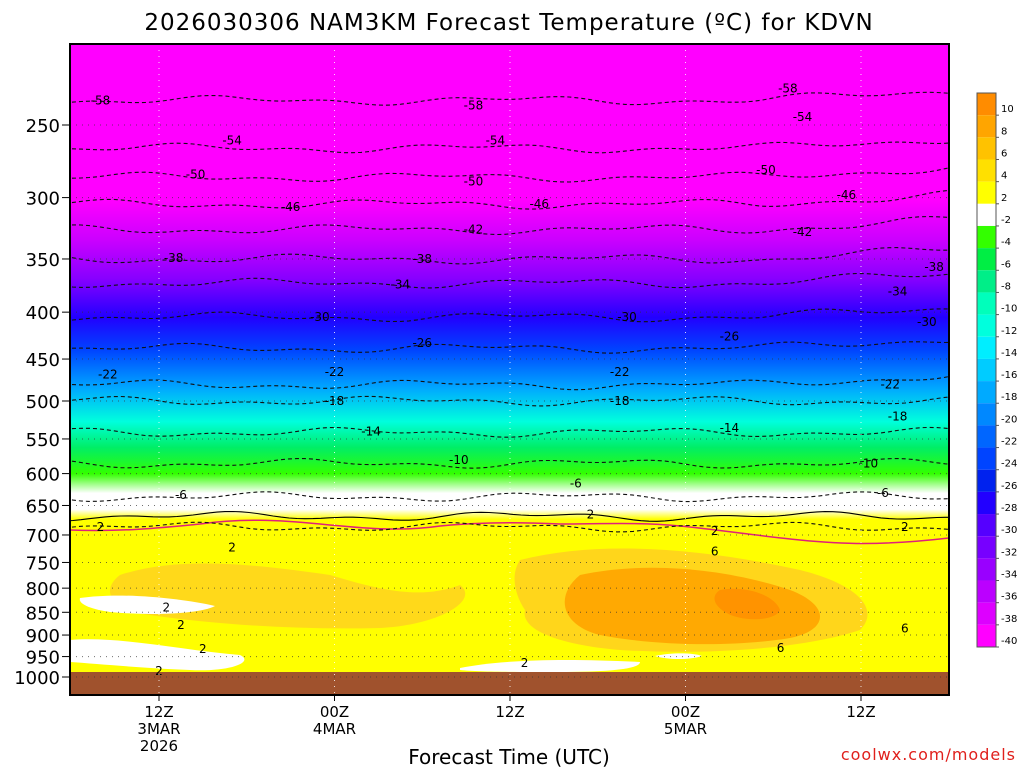  What do you see at coordinates (1006, 264) in the screenshot?
I see `colorbar-label: -6` at bounding box center [1006, 264].